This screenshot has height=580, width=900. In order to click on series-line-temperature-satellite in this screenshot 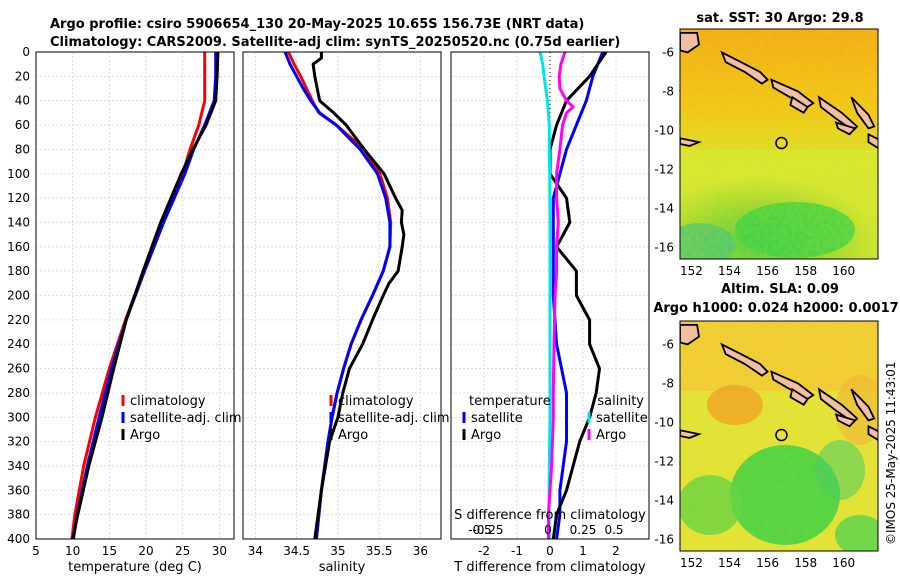, I will do `click(578, 295)`.